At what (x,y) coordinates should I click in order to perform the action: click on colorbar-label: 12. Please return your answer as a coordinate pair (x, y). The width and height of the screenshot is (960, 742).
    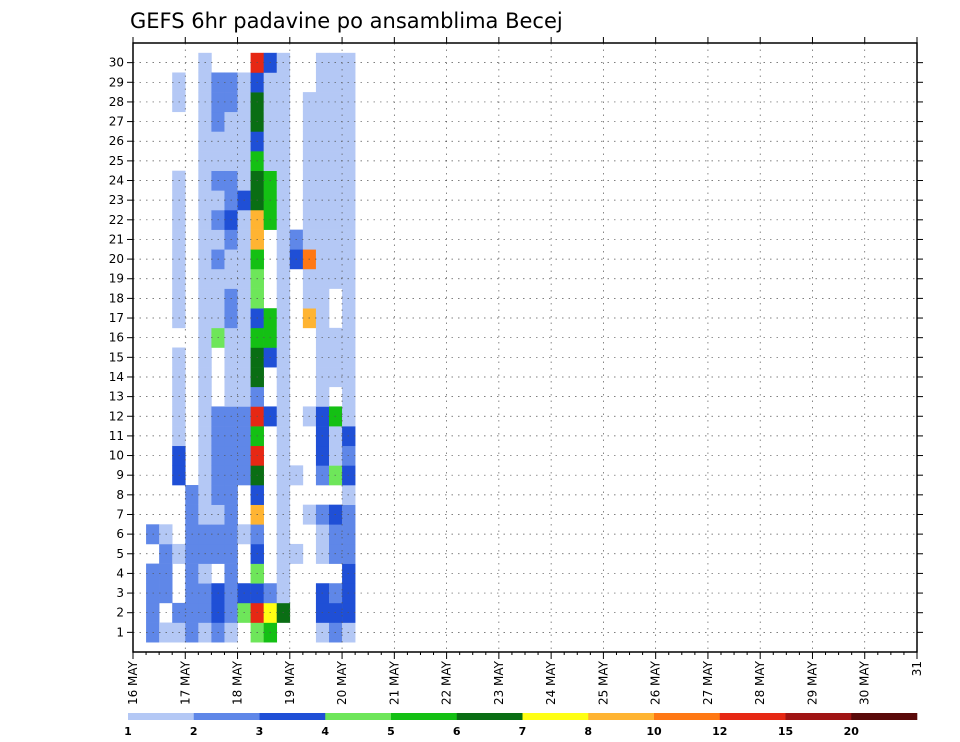
    Looking at the image, I should click on (719, 731).